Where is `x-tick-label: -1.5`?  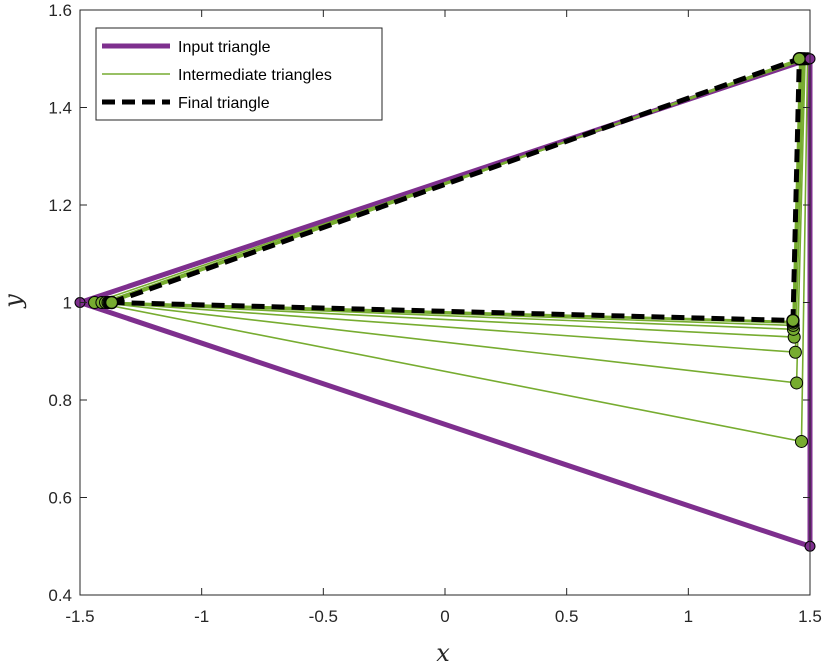
x-tick-label: -1.5 is located at coordinates (79, 616).